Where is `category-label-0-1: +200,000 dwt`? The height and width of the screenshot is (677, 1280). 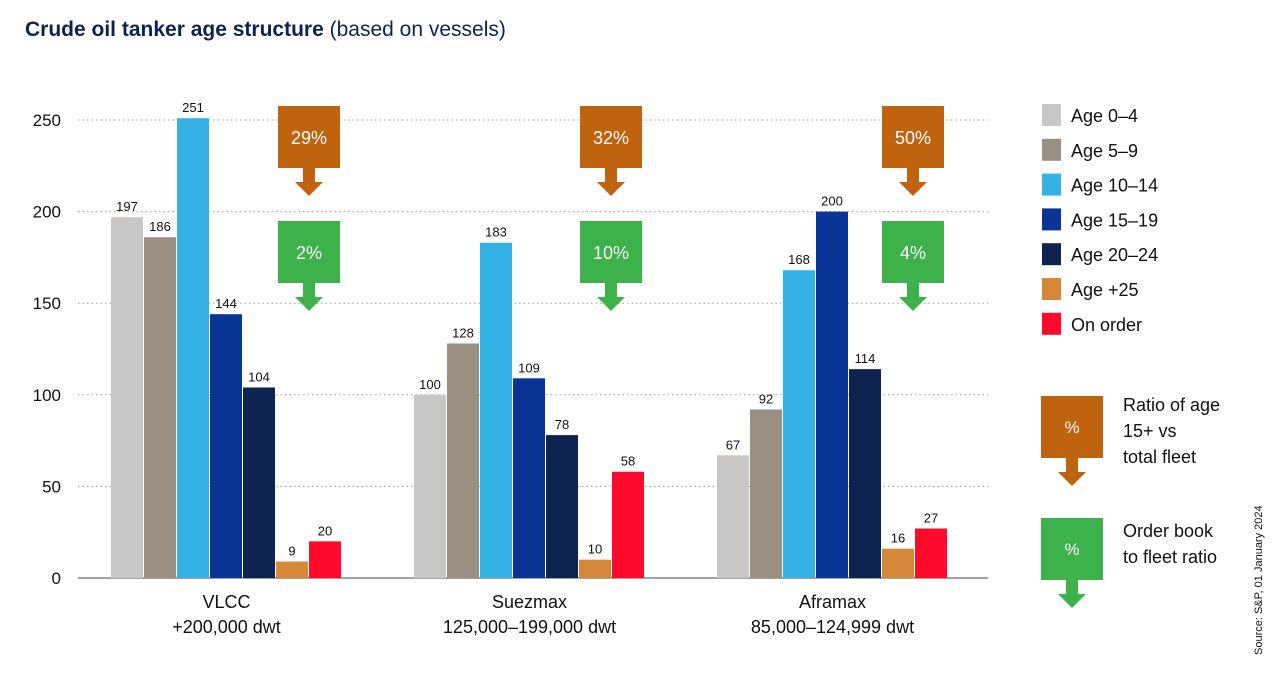
category-label-0-1: +200,000 dwt is located at coordinates (226, 627).